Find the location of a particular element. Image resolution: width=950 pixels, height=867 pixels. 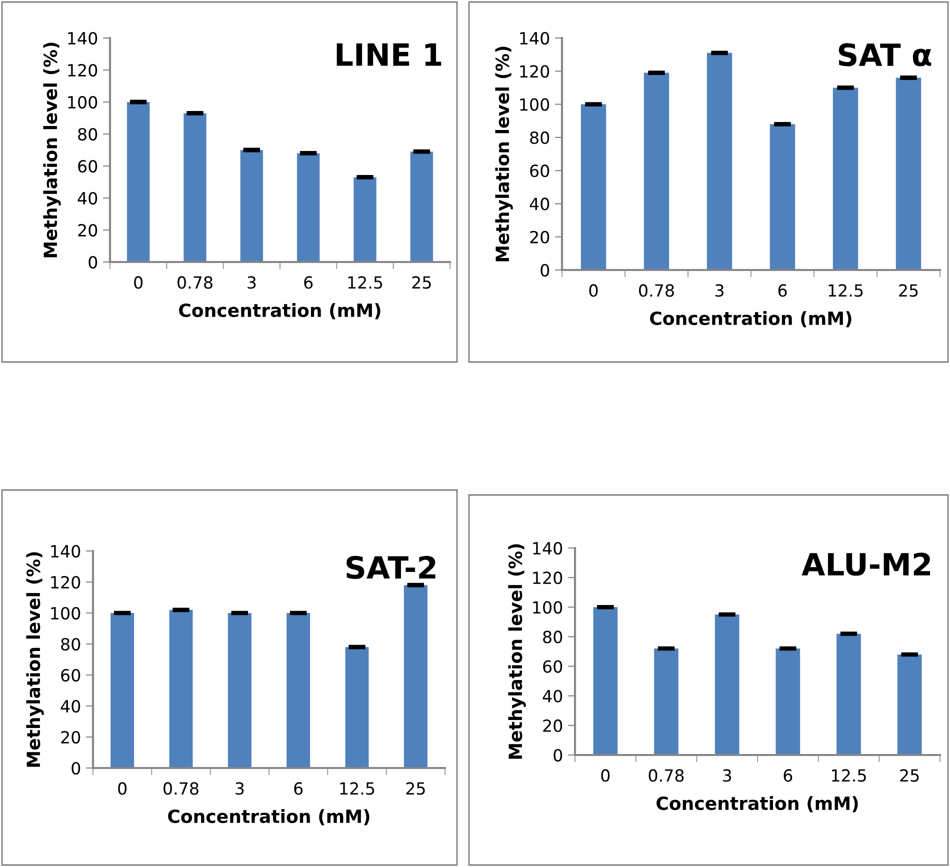

chart-title: ALU-M2 is located at coordinates (866, 564).